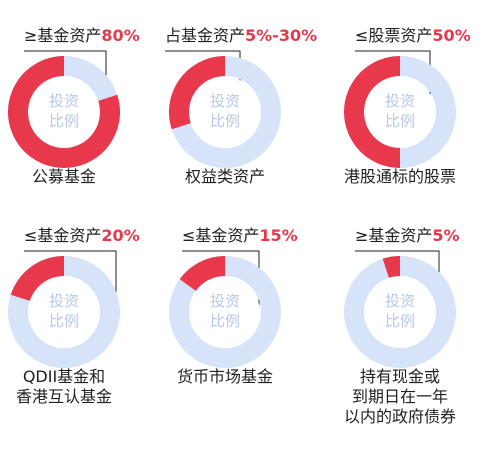  I want to click on chart-name-label: 以内的政府债券, so click(400, 416).